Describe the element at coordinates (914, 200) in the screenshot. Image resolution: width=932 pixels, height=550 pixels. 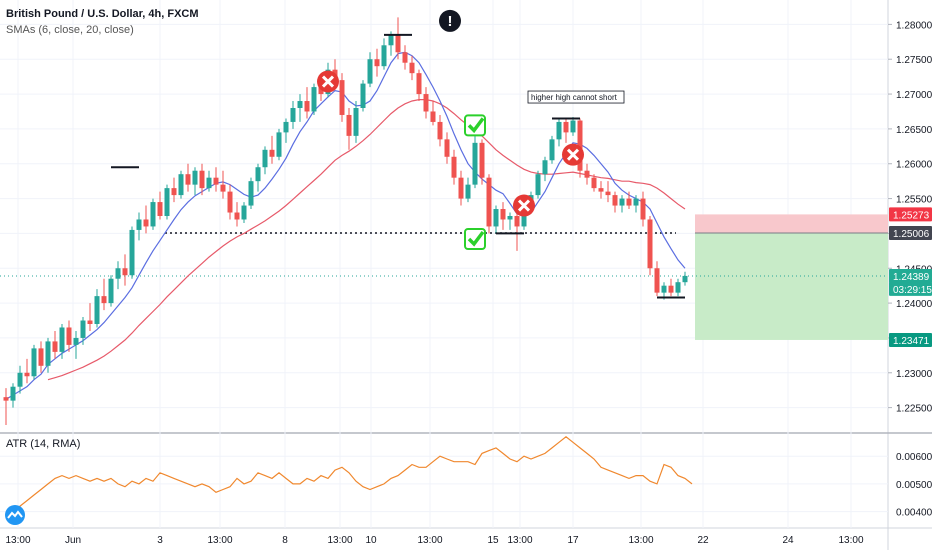
I see `price-tick-label: 1.25500` at that location.